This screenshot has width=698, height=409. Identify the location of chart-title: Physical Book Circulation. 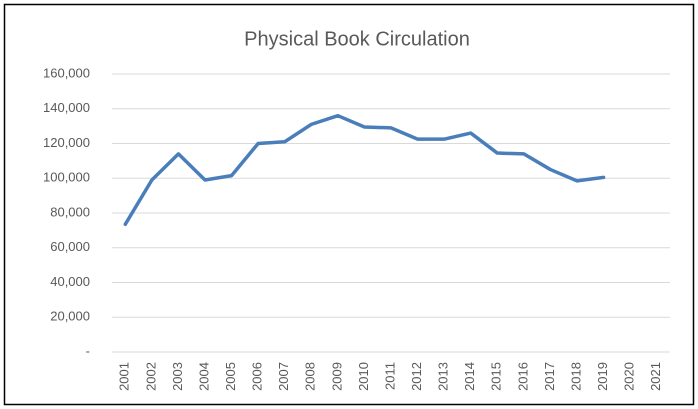
(357, 39).